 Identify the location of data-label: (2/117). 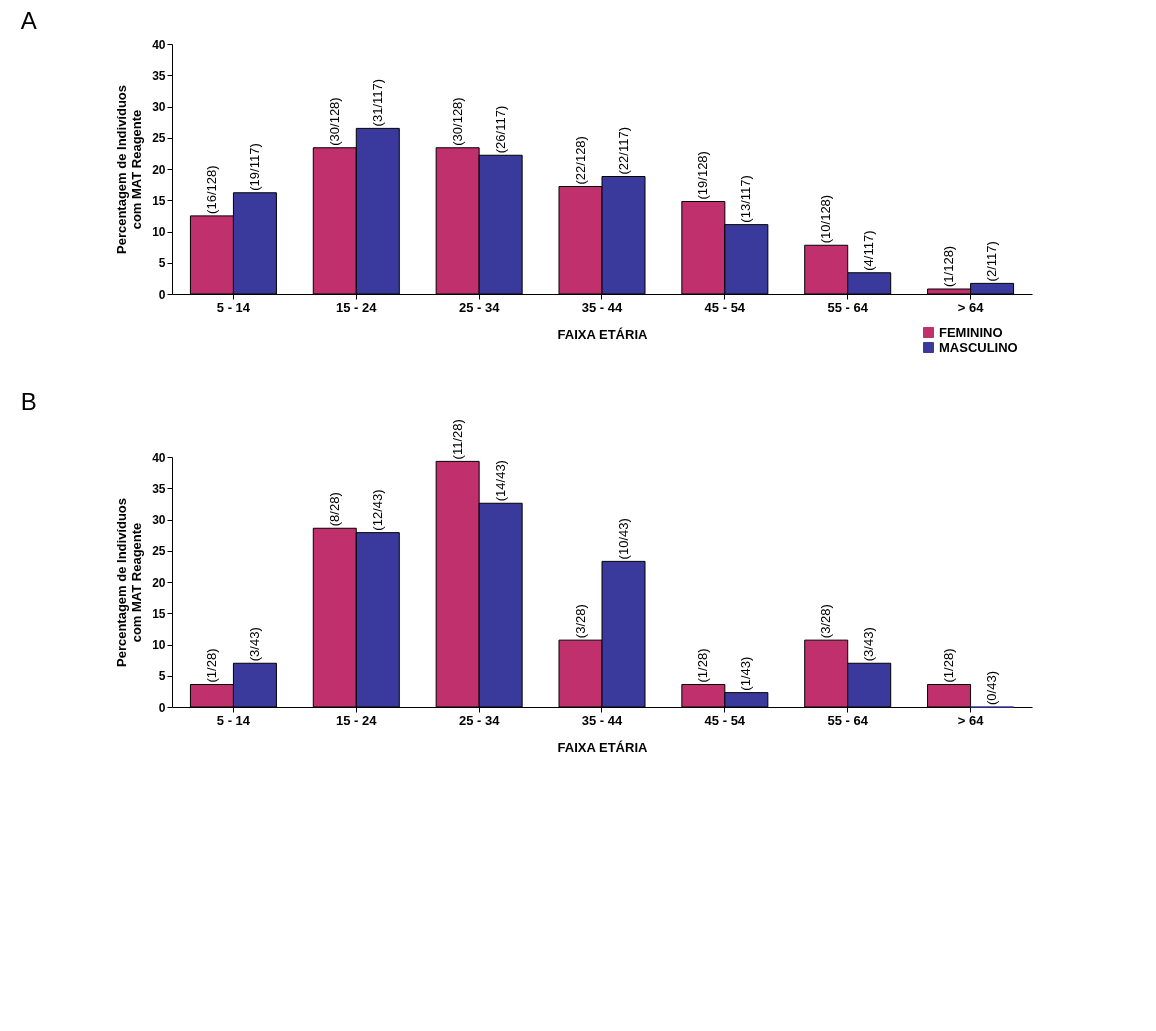
(992, 261).